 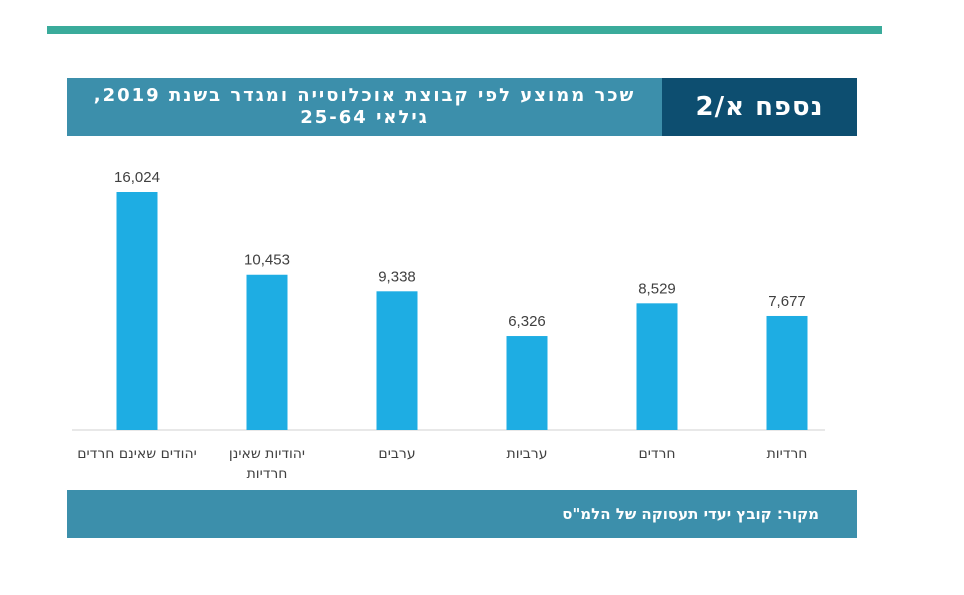 What do you see at coordinates (690, 514) in the screenshot?
I see `source-text: מקור: קובץ יעדי תעסוקה של הלמ"ס` at bounding box center [690, 514].